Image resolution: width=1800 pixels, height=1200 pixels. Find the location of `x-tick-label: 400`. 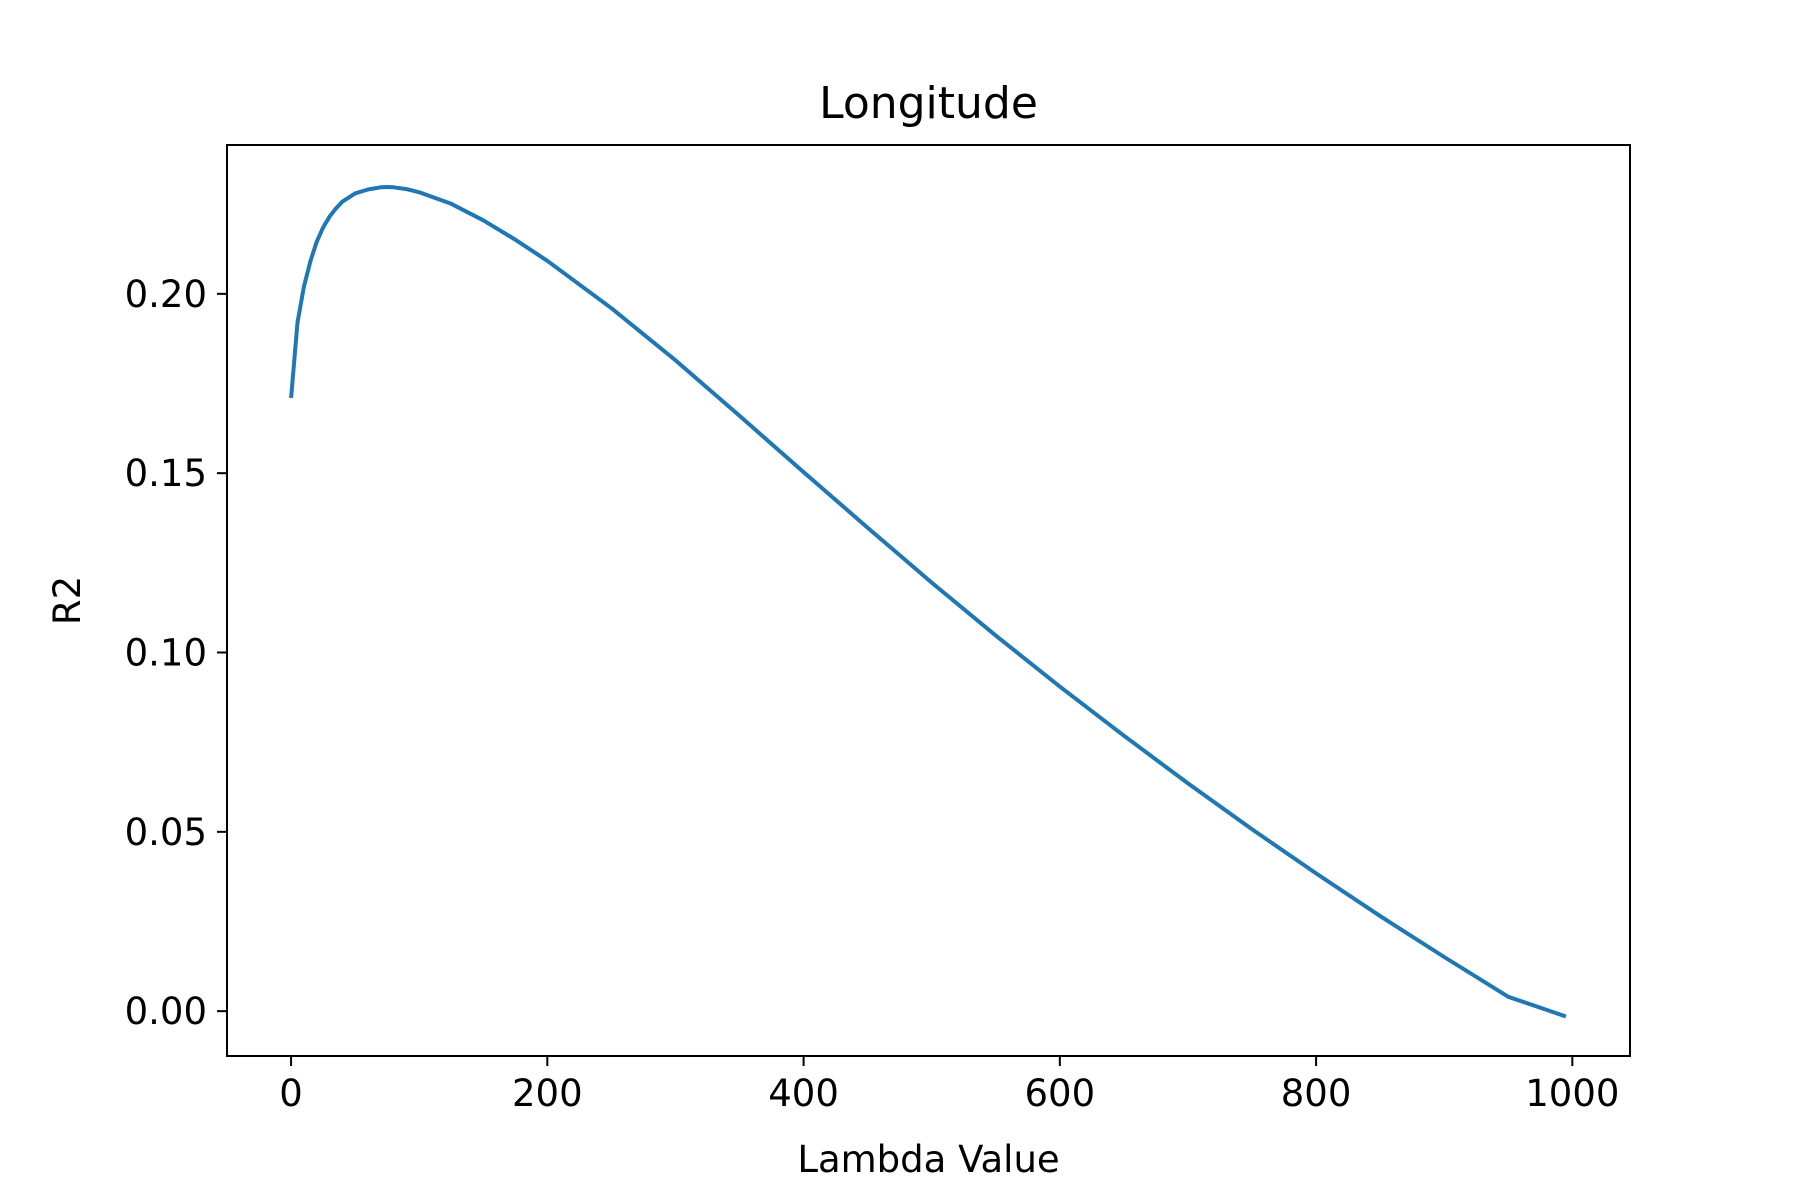

x-tick-label: 400 is located at coordinates (803, 1093).